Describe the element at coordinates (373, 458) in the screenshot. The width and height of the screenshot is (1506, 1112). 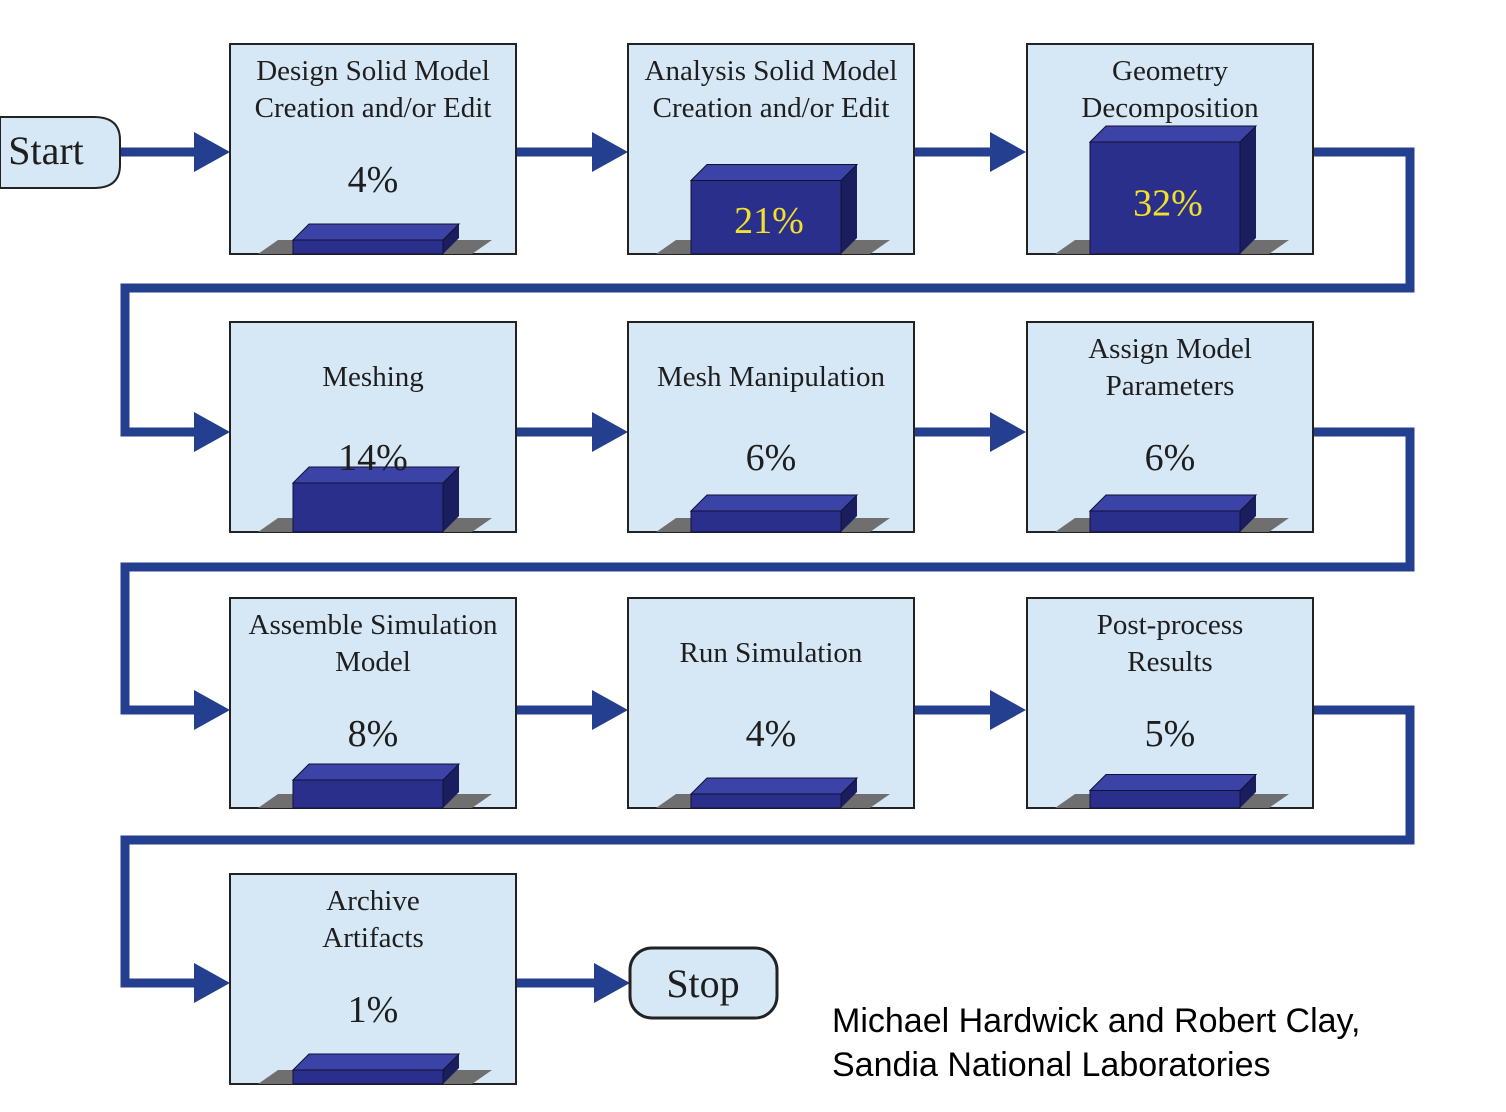
I see `stage-percent: 14%` at that location.